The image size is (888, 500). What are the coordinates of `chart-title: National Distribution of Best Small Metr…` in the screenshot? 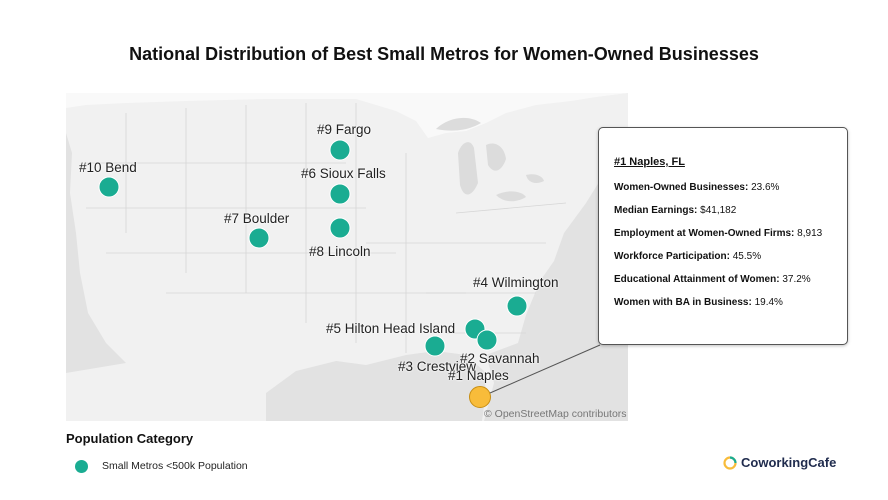 It's located at (444, 54).